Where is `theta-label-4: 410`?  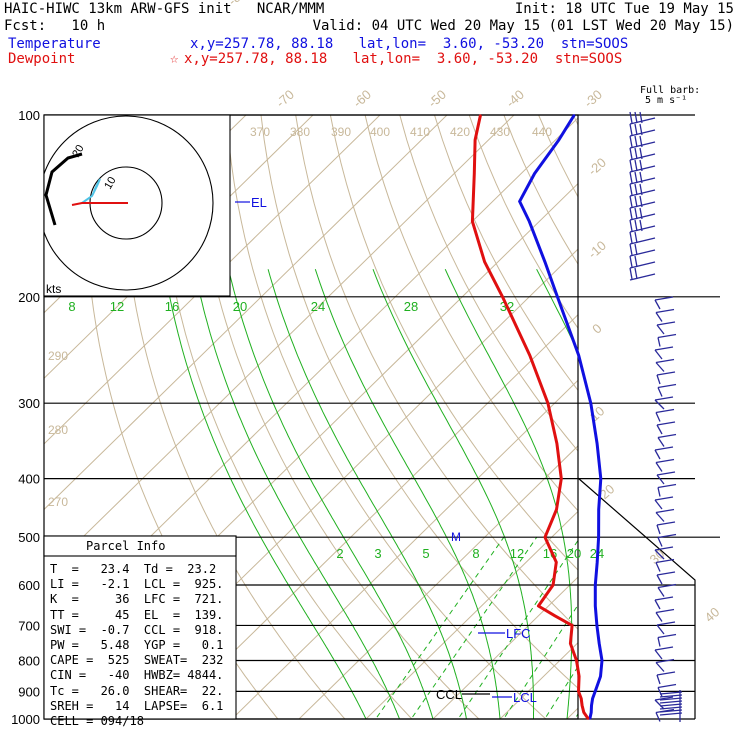 theta-label-4: 410 is located at coordinates (420, 132).